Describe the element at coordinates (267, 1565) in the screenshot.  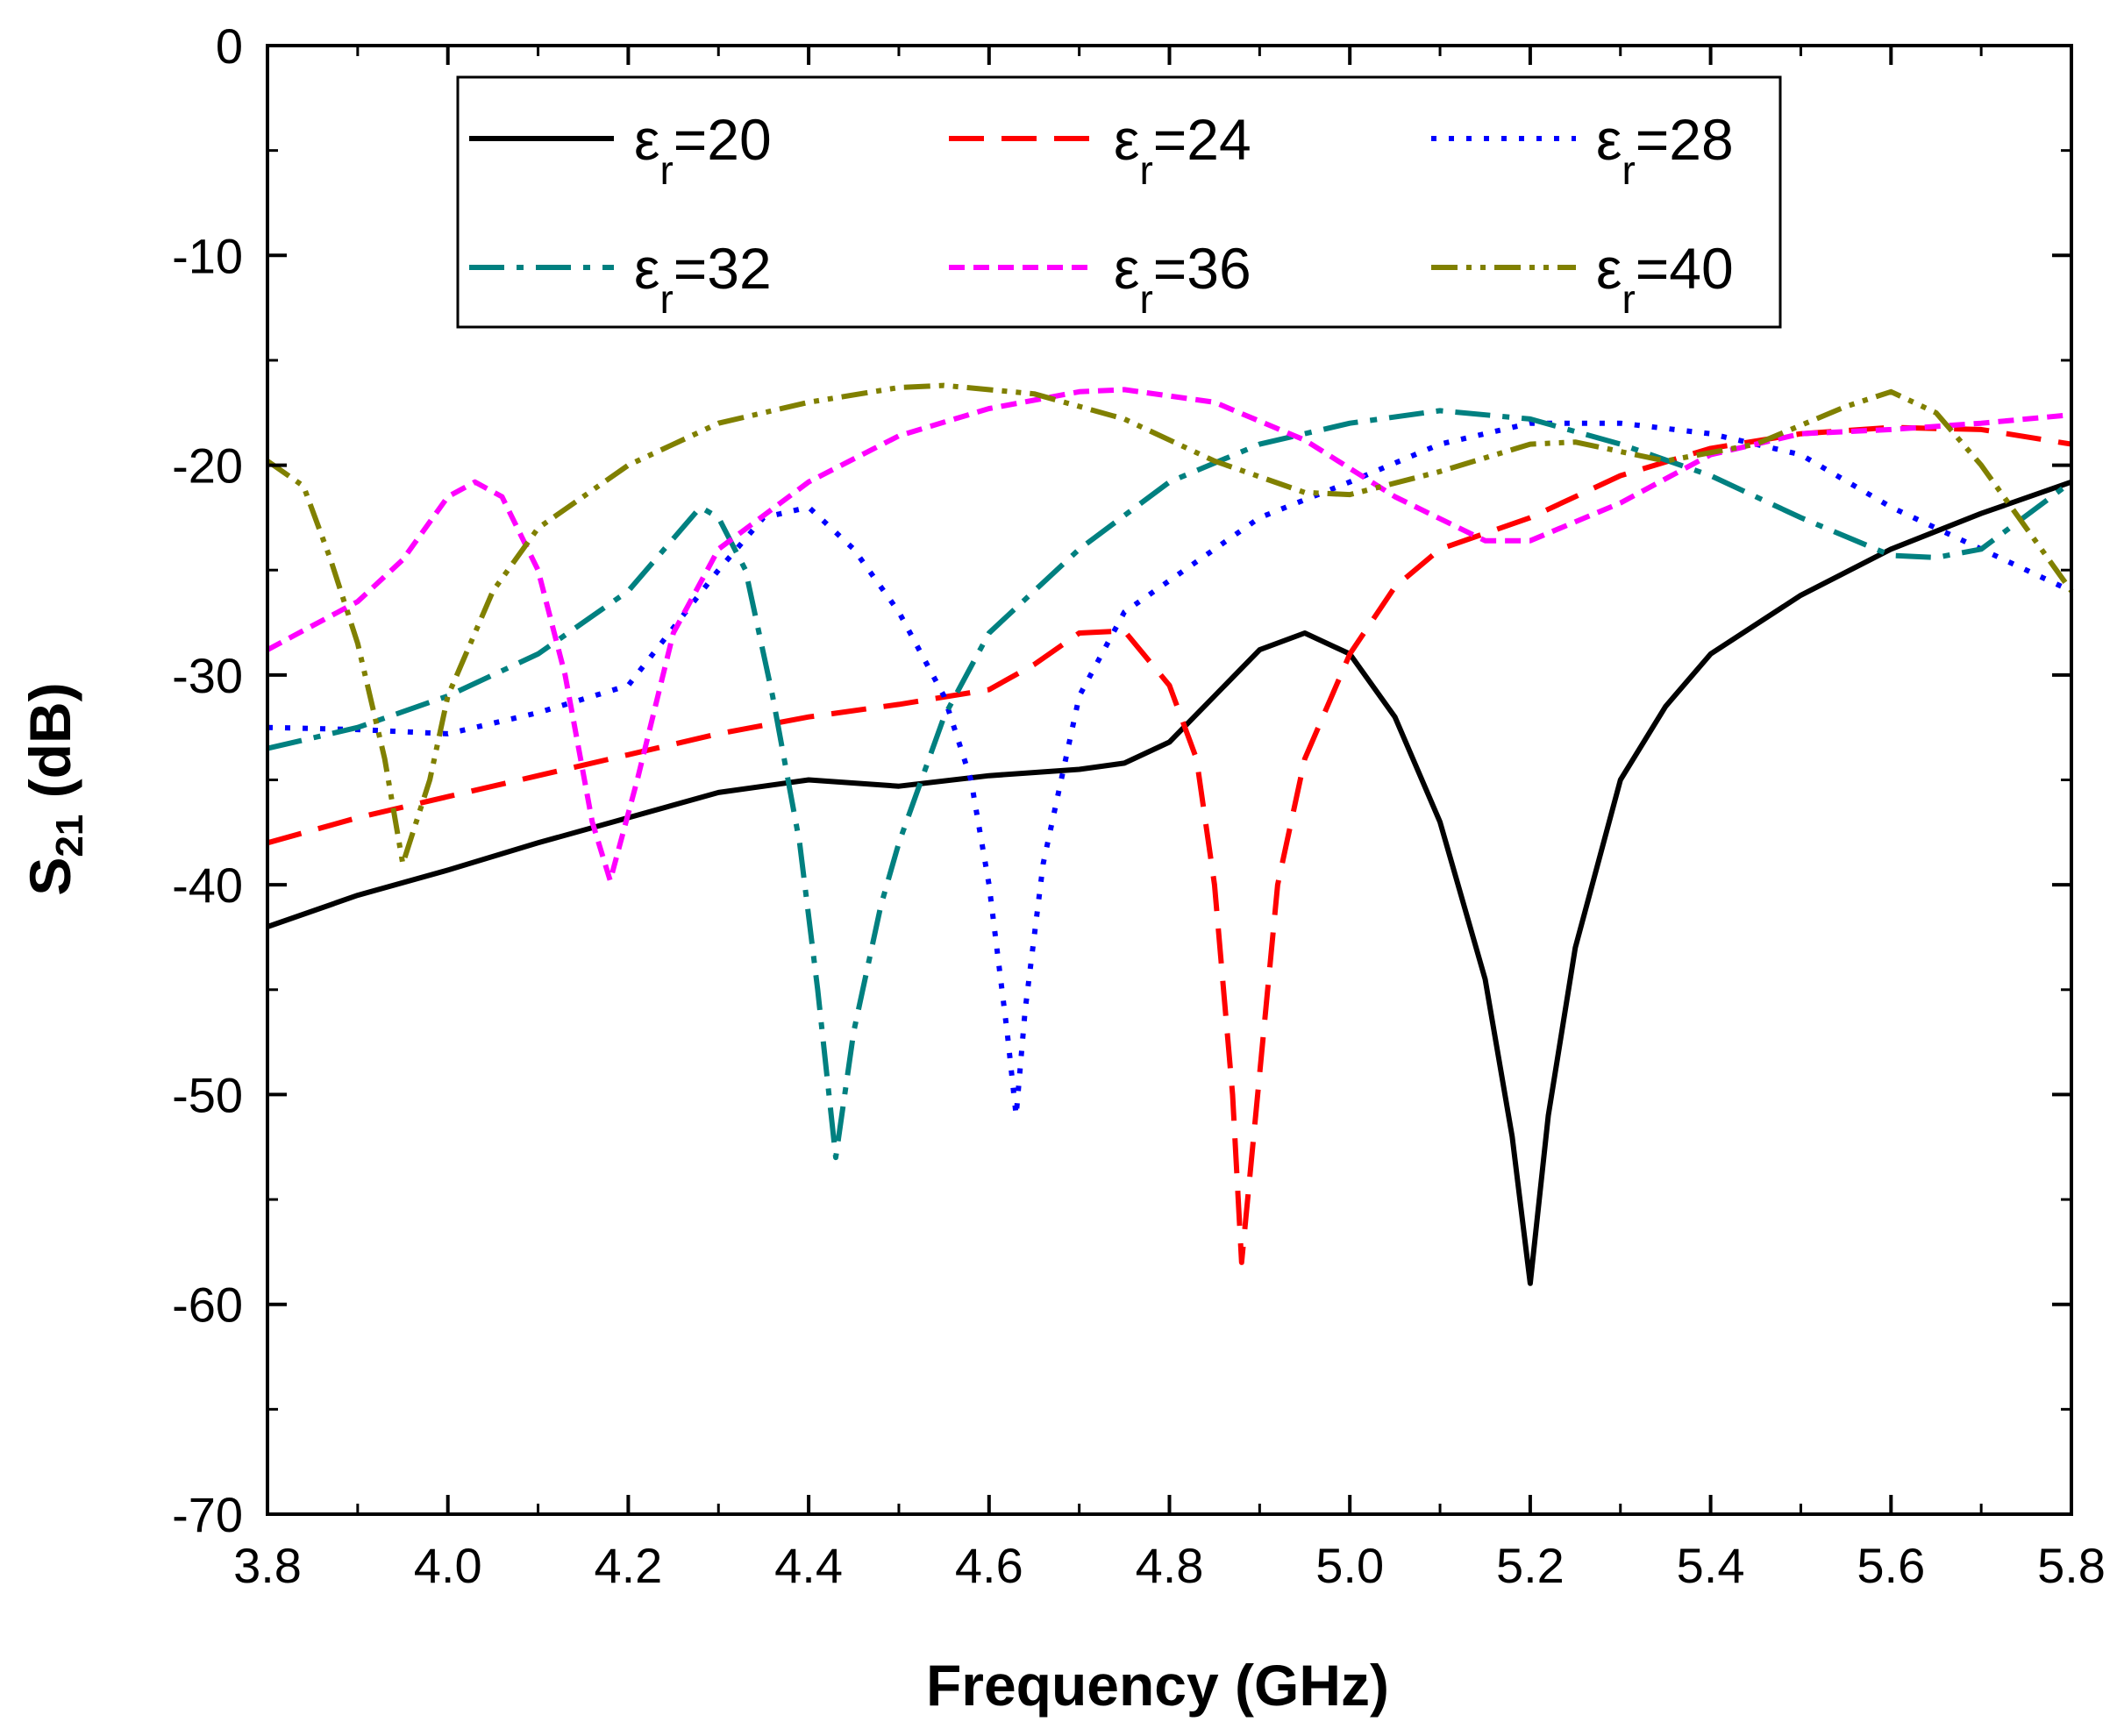
I see `x-tick-label-0: 3.8` at that location.